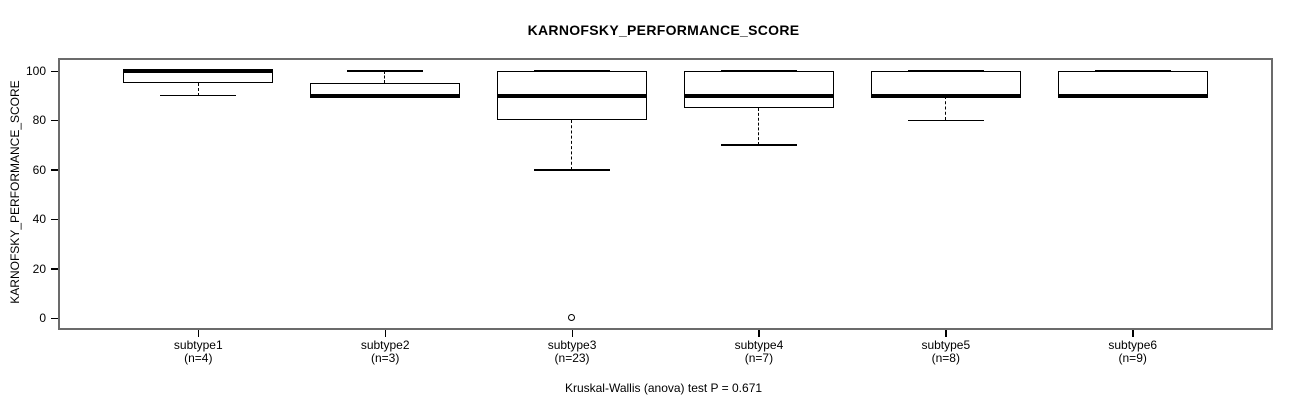 The image size is (1300, 400). Describe the element at coordinates (39, 268) in the screenshot. I see `y-axis-tick-label: 20` at that location.